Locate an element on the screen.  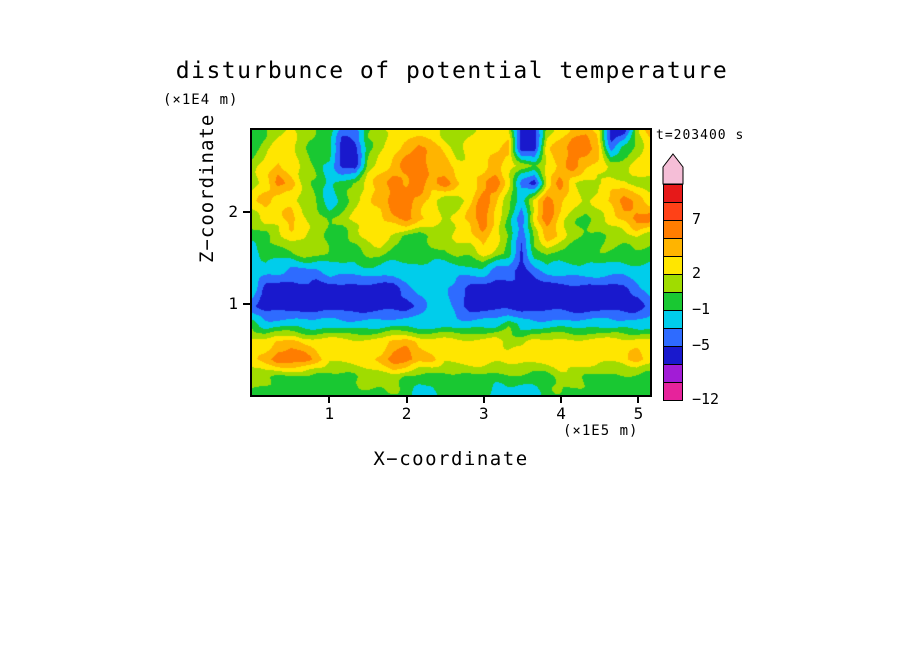
x-tick-label: 2 is located at coordinates (406, 413).